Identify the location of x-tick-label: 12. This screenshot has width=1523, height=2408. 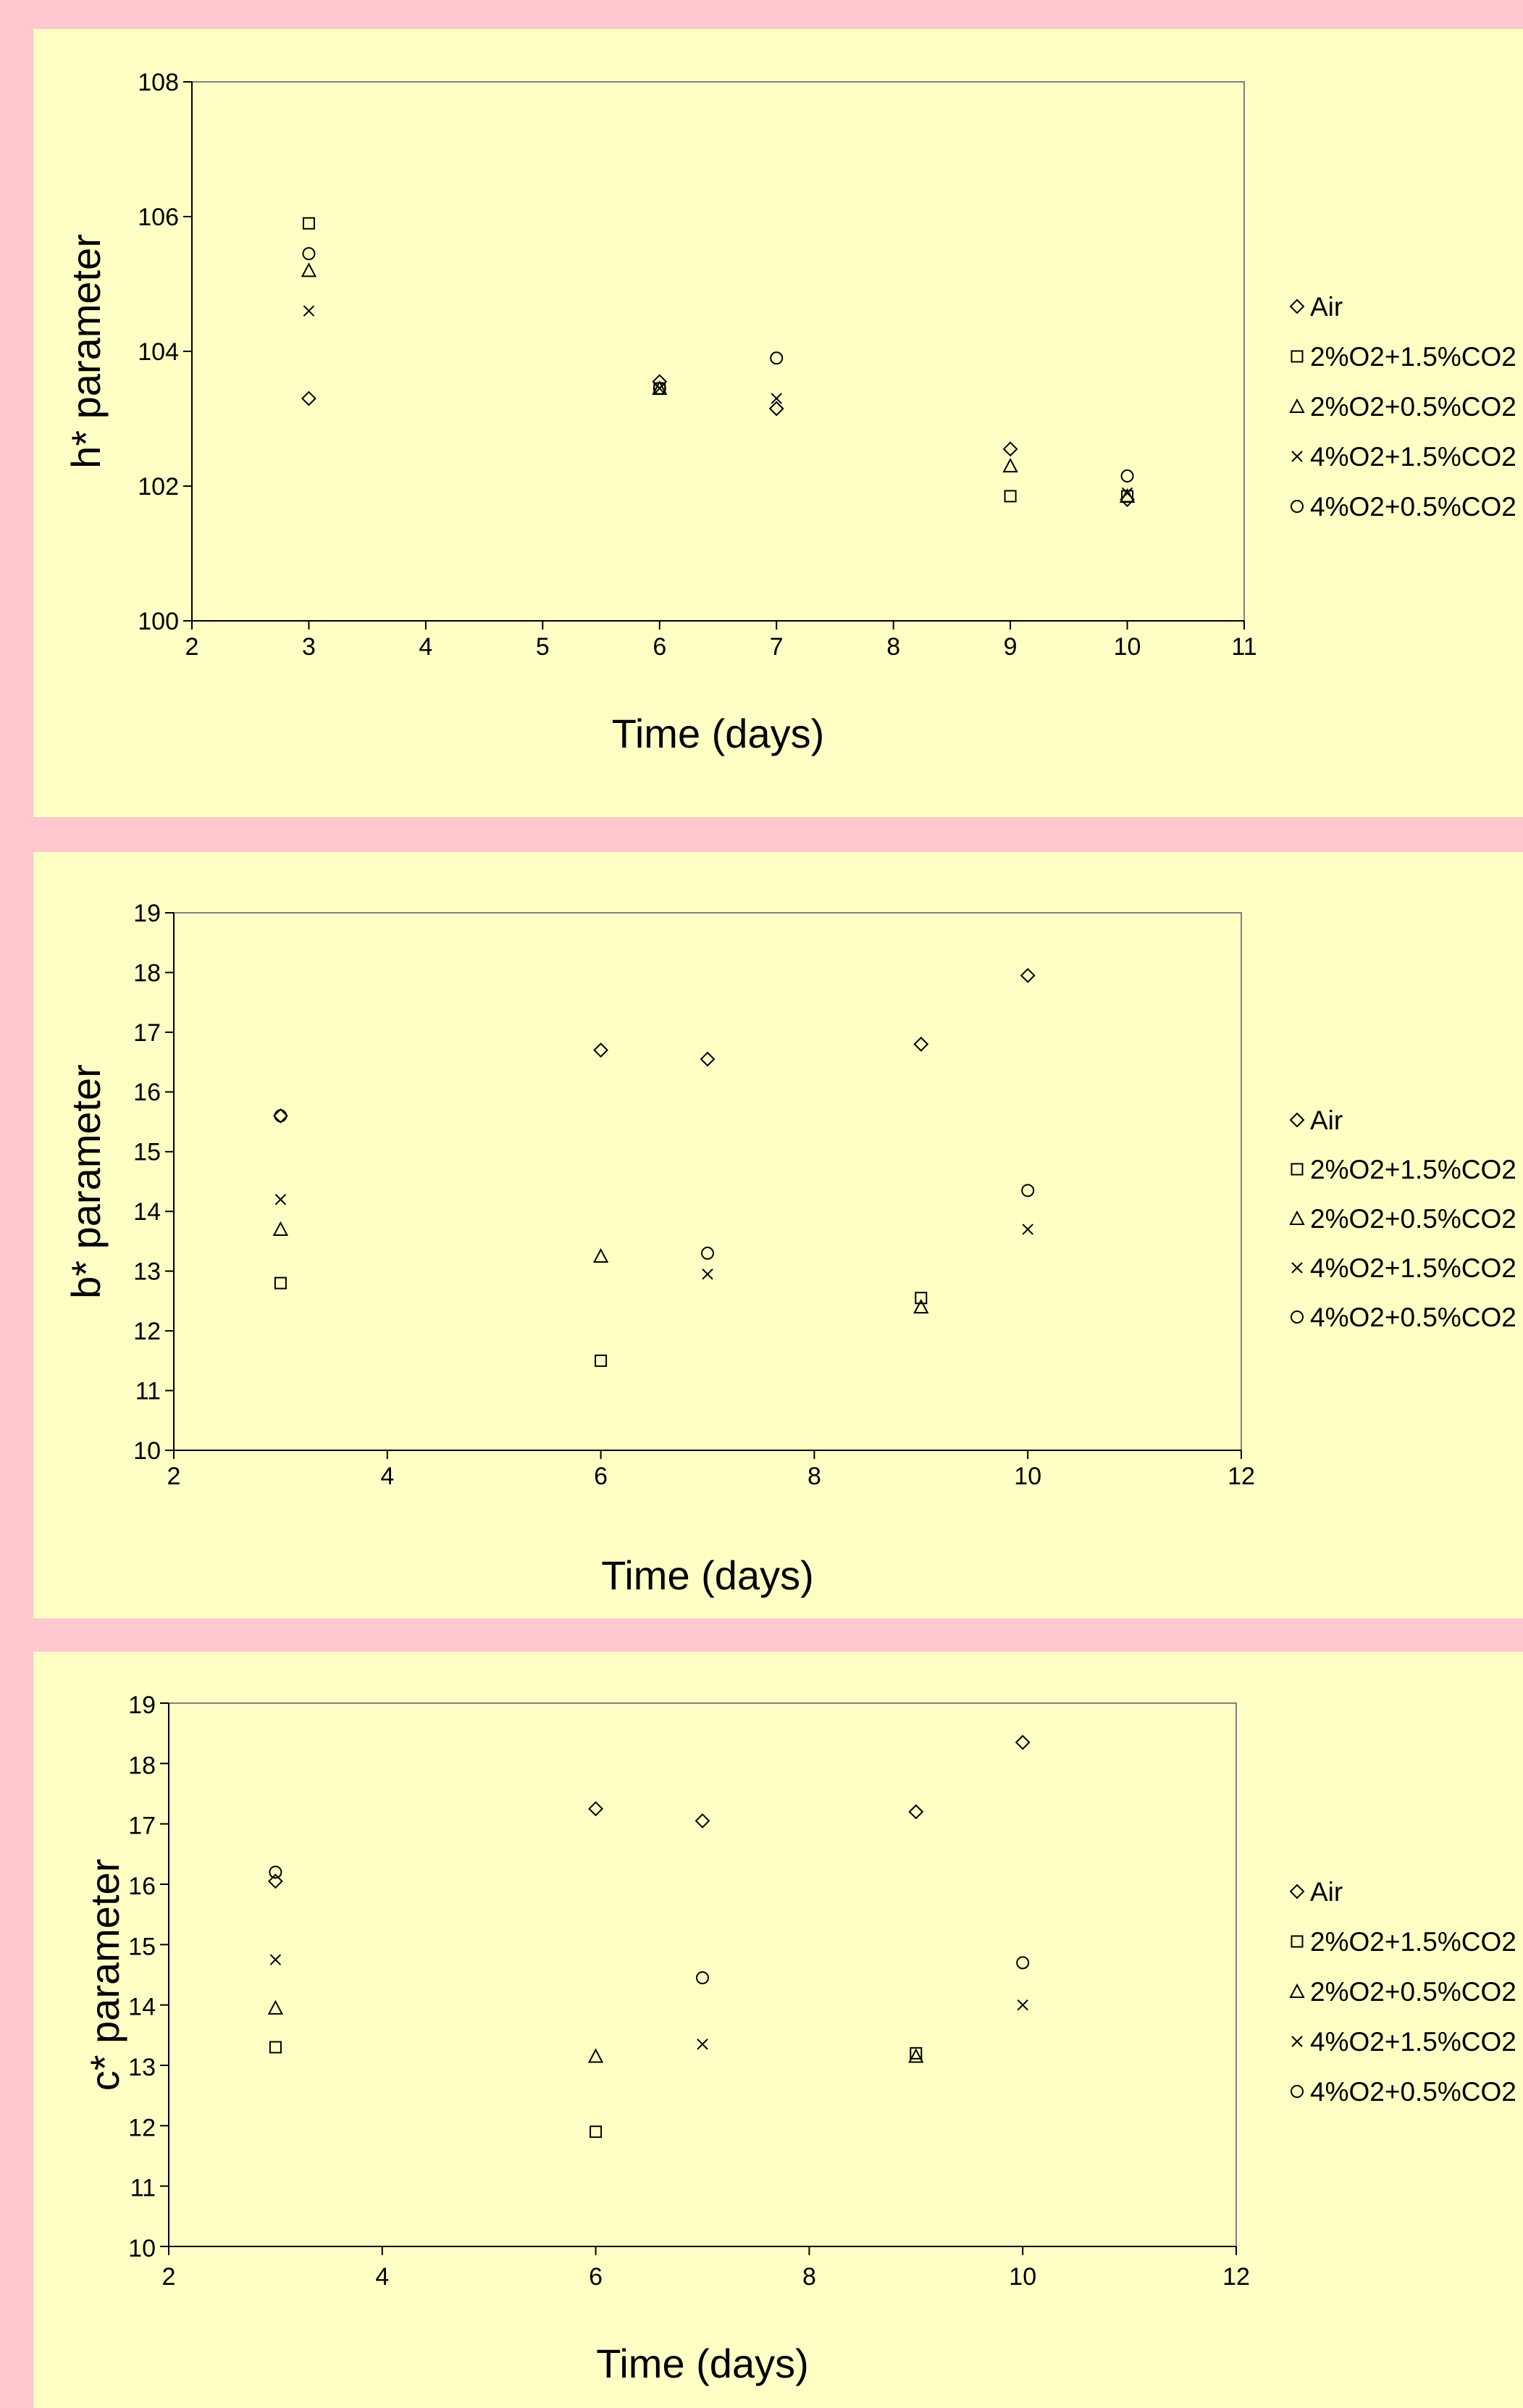
(1241, 1476).